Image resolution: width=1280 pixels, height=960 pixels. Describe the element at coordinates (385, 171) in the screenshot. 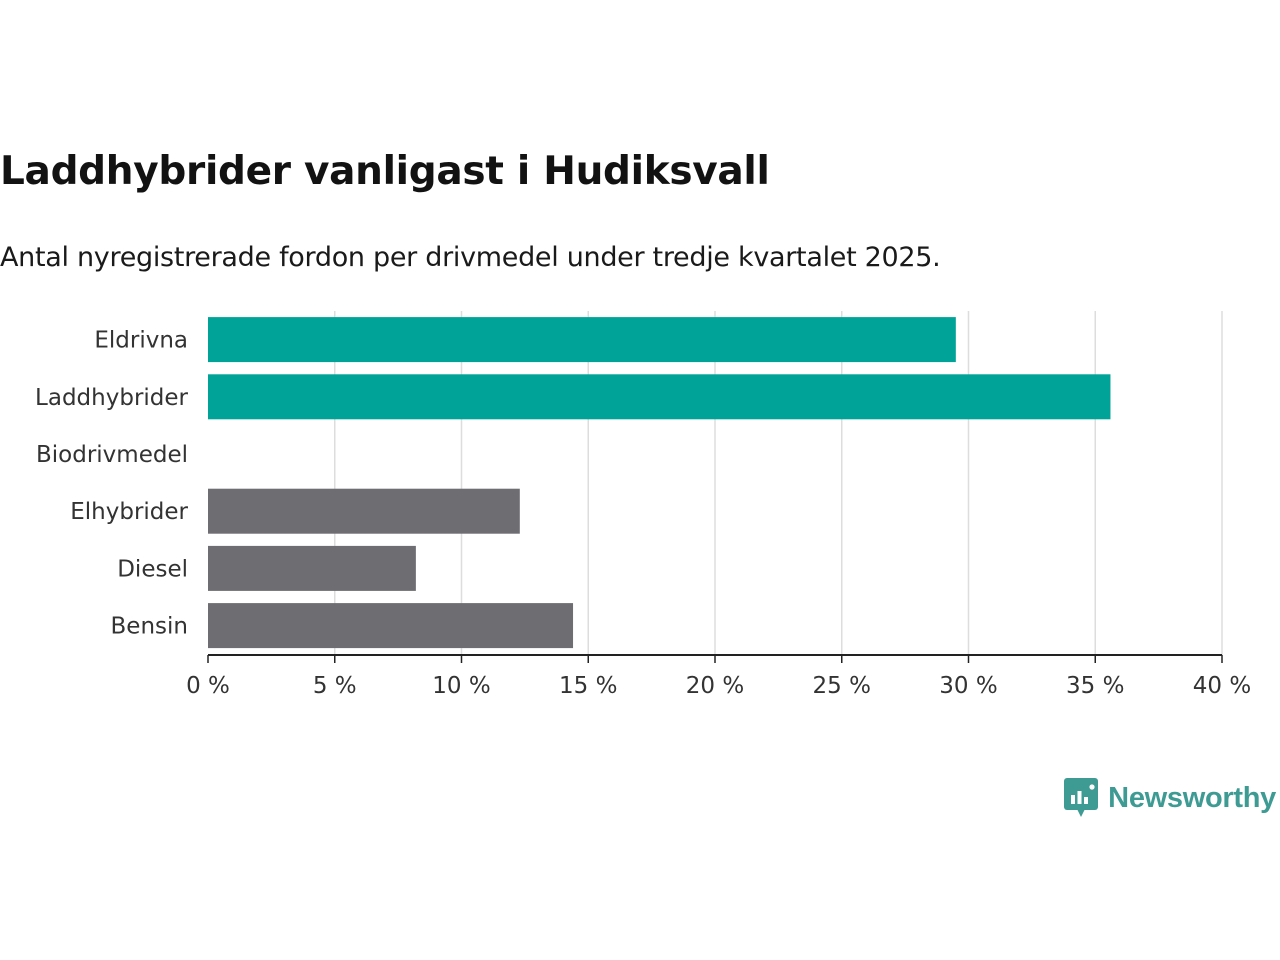

I see `chart-title: Laddhybrider vanligast i Hudiksvall` at that location.